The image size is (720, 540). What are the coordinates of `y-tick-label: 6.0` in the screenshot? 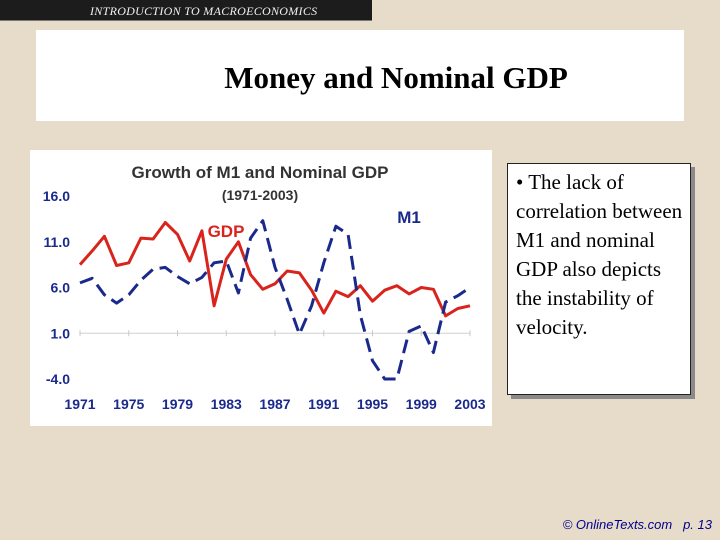 It's located at (61, 288).